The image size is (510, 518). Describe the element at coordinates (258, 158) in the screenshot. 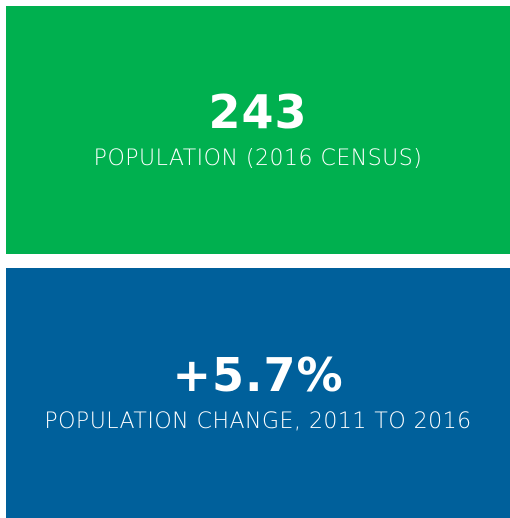

I see `stat-label: POPULATION (2016 CENSUS)` at that location.